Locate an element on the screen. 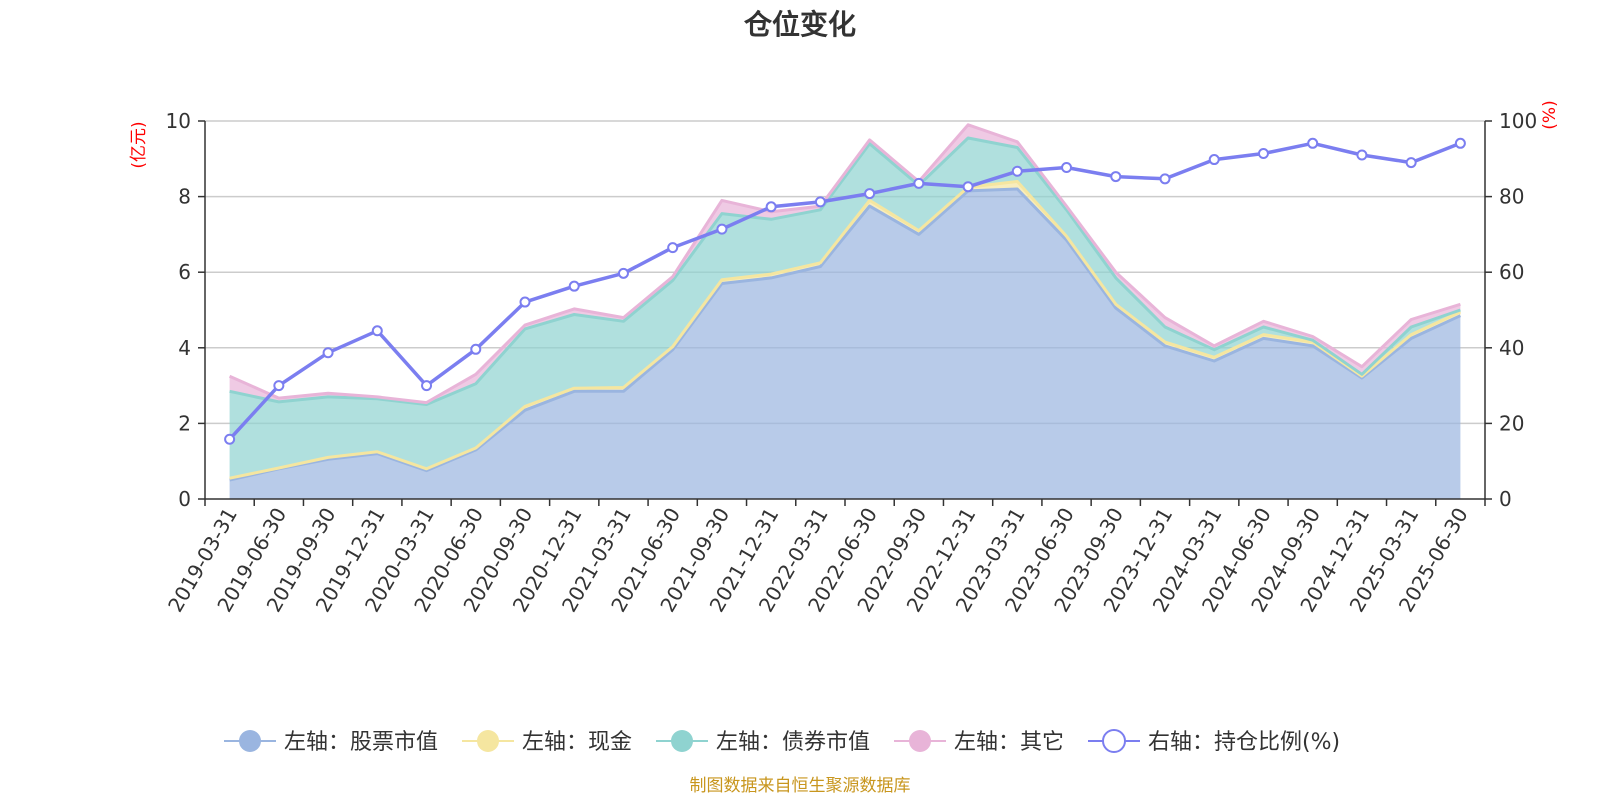 Image resolution: width=1600 pixels, height=800 pixels. chart-title: 仓位变化 is located at coordinates (800, 24).